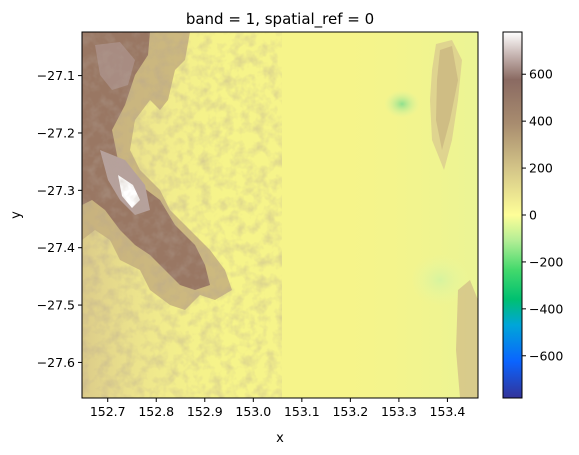  I want to click on y-axis: −27.1 −27.2 −27.3 −27.4 −27.5 −27.6, so click(59, 219).